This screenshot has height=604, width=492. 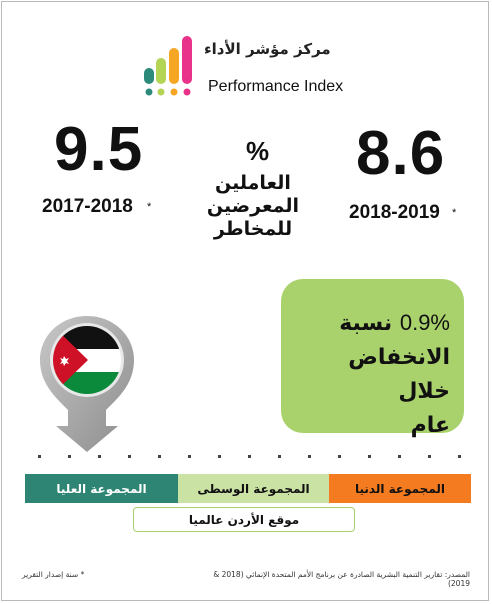 I want to click on highlight-text-1: نسبة, so click(x=366, y=323).